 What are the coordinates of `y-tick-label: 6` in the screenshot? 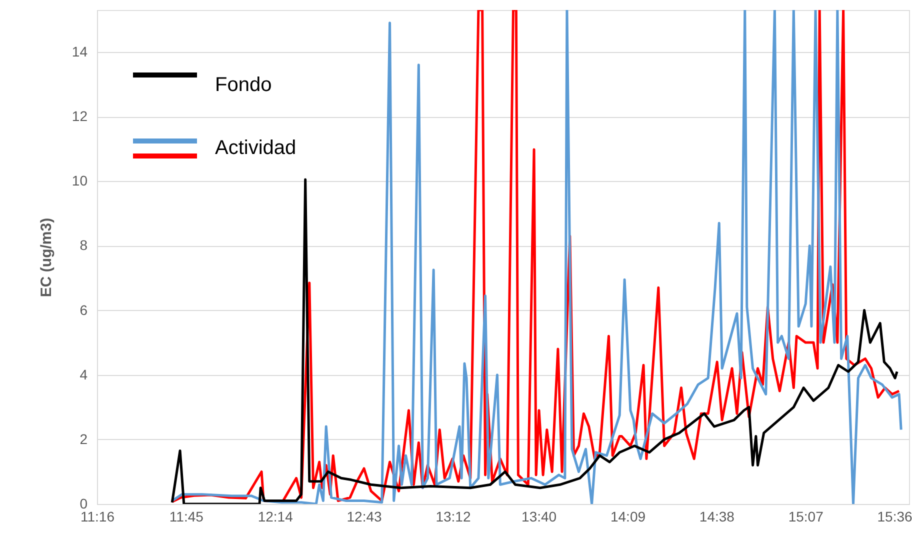 It's located at (84, 310).